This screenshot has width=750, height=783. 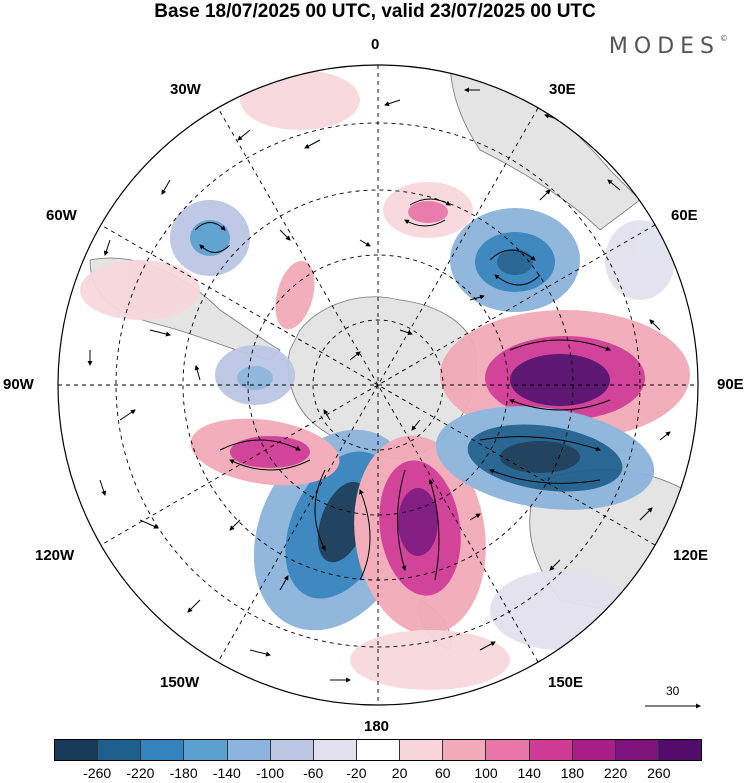 What do you see at coordinates (140, 773) in the screenshot?
I see `colorbar-tick-label: -220` at bounding box center [140, 773].